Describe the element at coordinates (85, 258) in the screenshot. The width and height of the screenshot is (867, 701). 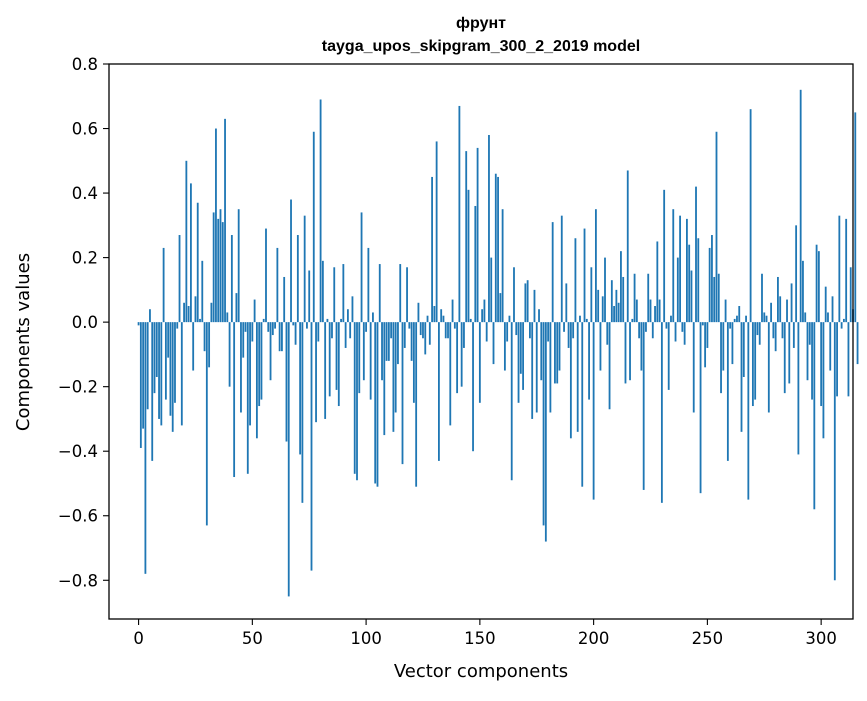
I see `y-tick-label: 0.2` at that location.